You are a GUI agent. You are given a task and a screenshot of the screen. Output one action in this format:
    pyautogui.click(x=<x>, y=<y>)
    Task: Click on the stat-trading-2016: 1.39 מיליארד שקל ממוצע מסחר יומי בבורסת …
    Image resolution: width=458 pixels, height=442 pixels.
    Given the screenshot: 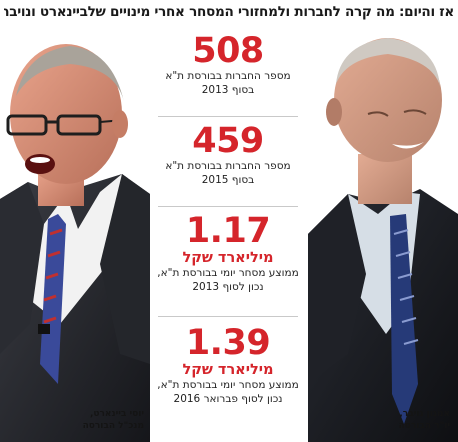 What is the action you would take?
    pyautogui.click(x=228, y=365)
    